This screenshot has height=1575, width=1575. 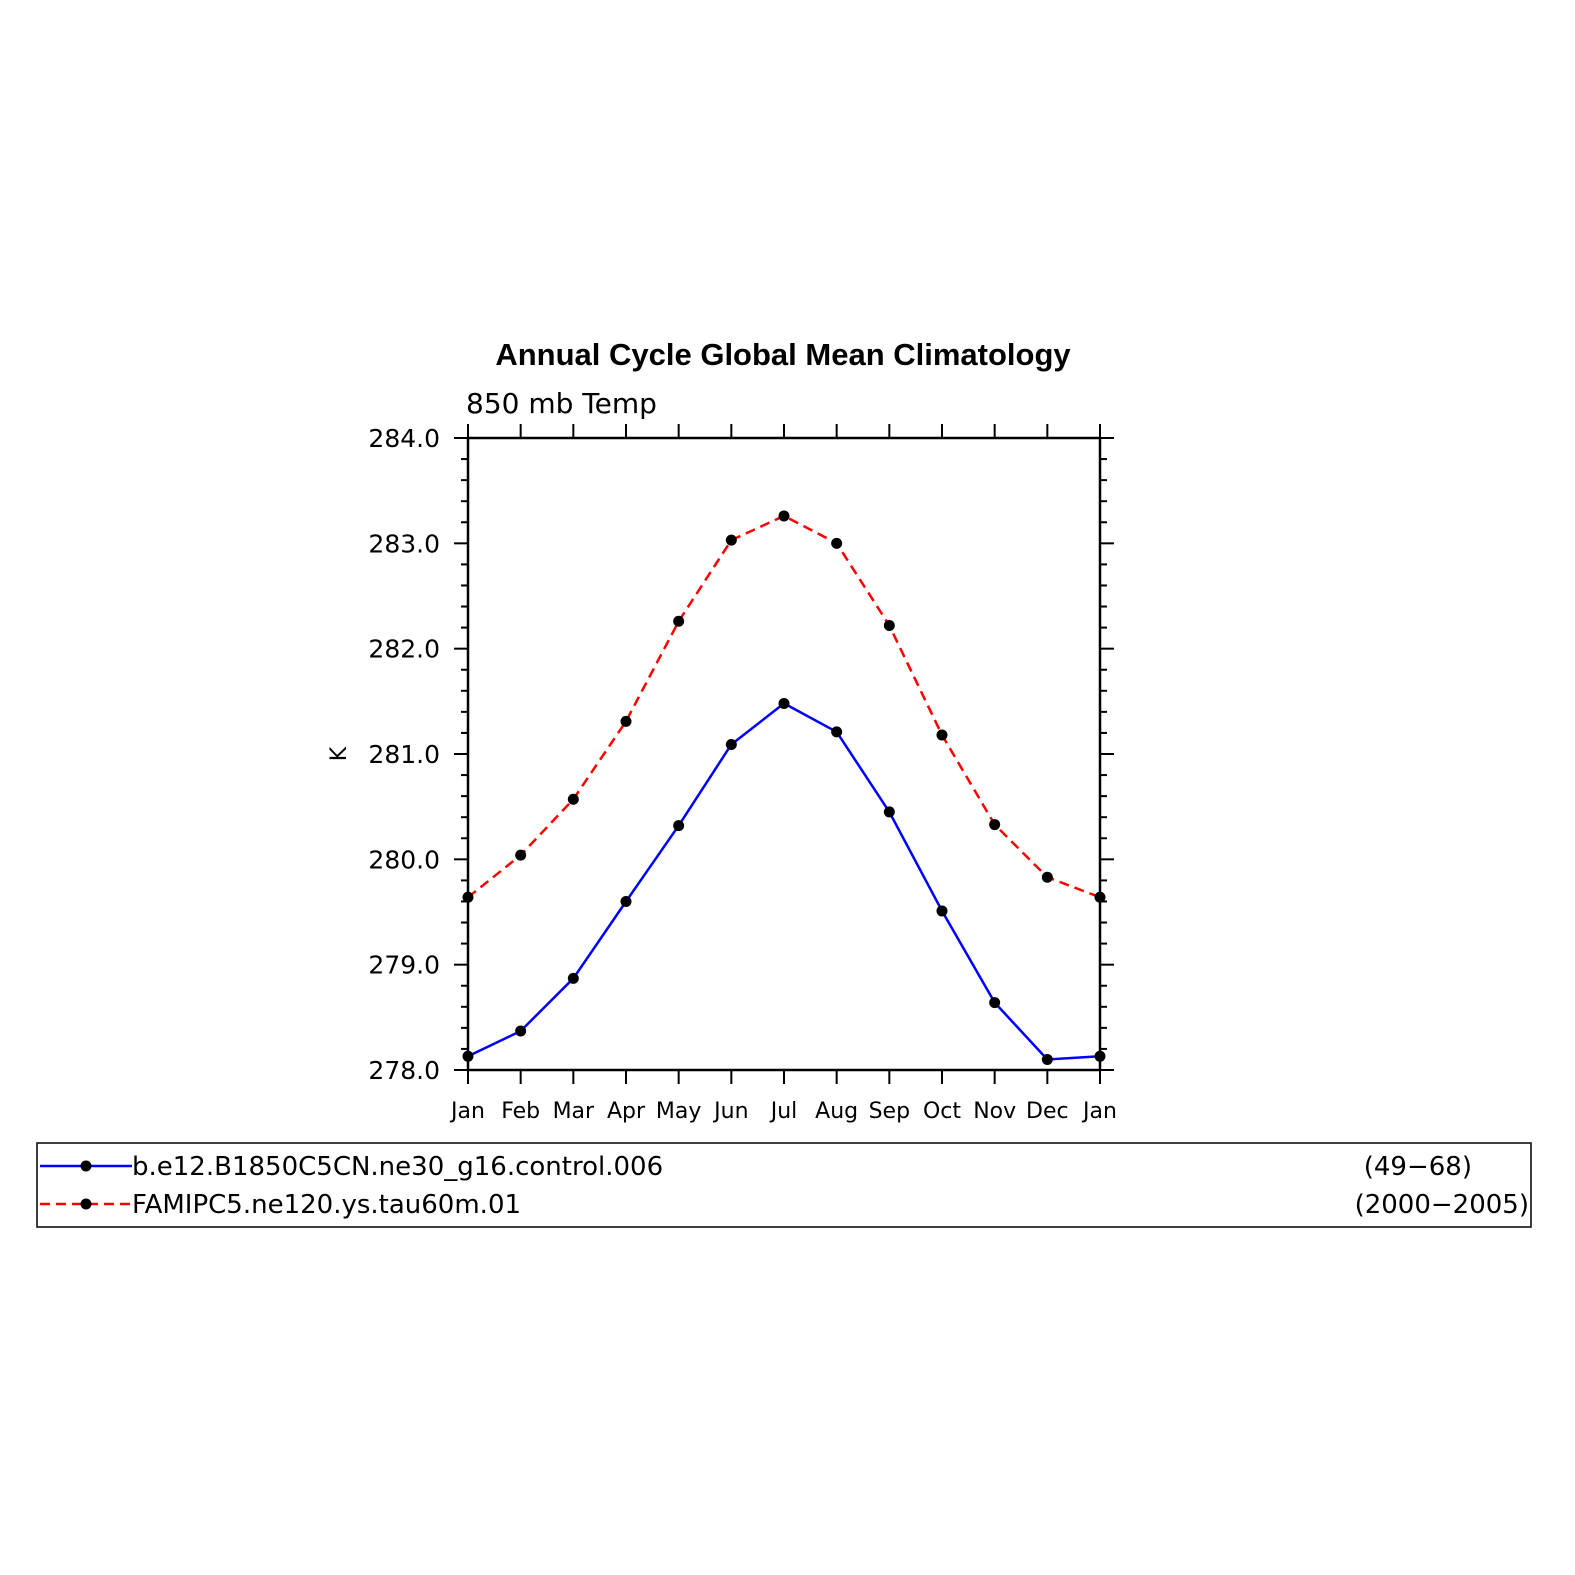 What do you see at coordinates (1418, 1167) in the screenshot?
I see `legend-period-series-1: (49−68)` at bounding box center [1418, 1167].